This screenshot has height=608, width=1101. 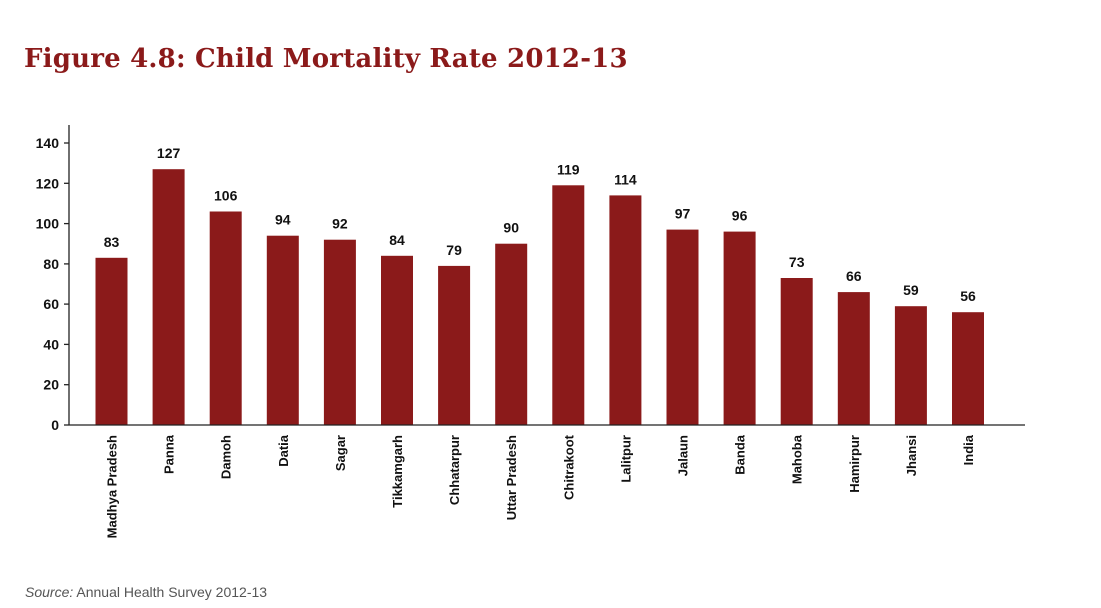 I want to click on x-tick-label-india: India, so click(x=968, y=449).